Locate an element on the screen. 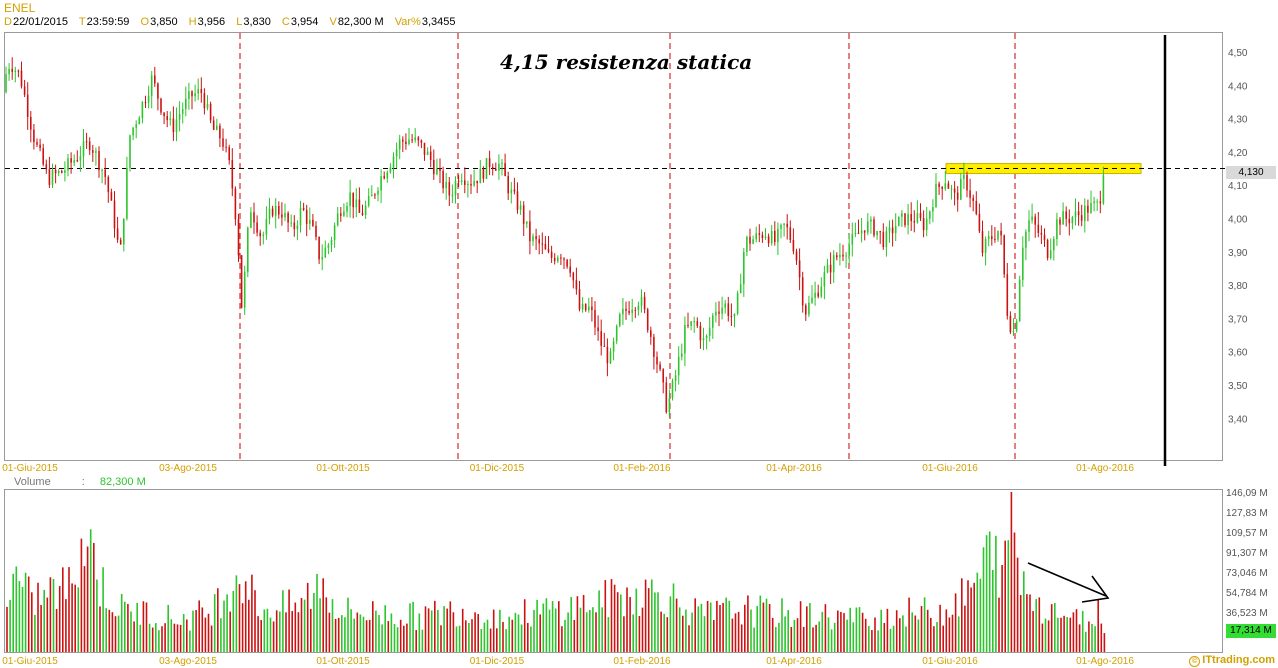 The height and width of the screenshot is (668, 1278). x-tick-label: 01-Feb-2016 is located at coordinates (642, 468).